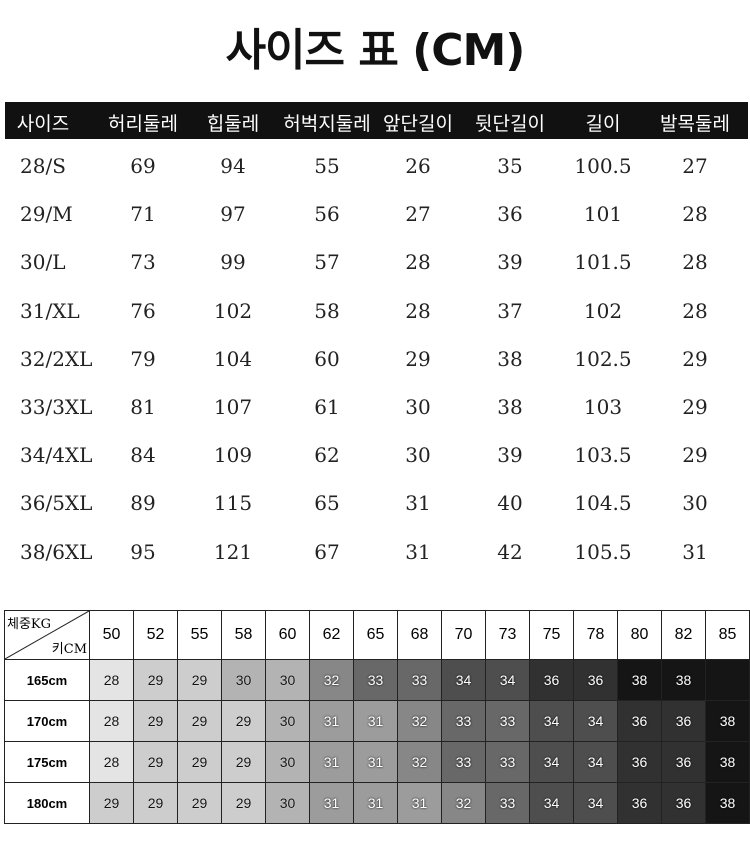 This screenshot has width=750, height=841. I want to click on table-cell: 67, so click(327, 551).